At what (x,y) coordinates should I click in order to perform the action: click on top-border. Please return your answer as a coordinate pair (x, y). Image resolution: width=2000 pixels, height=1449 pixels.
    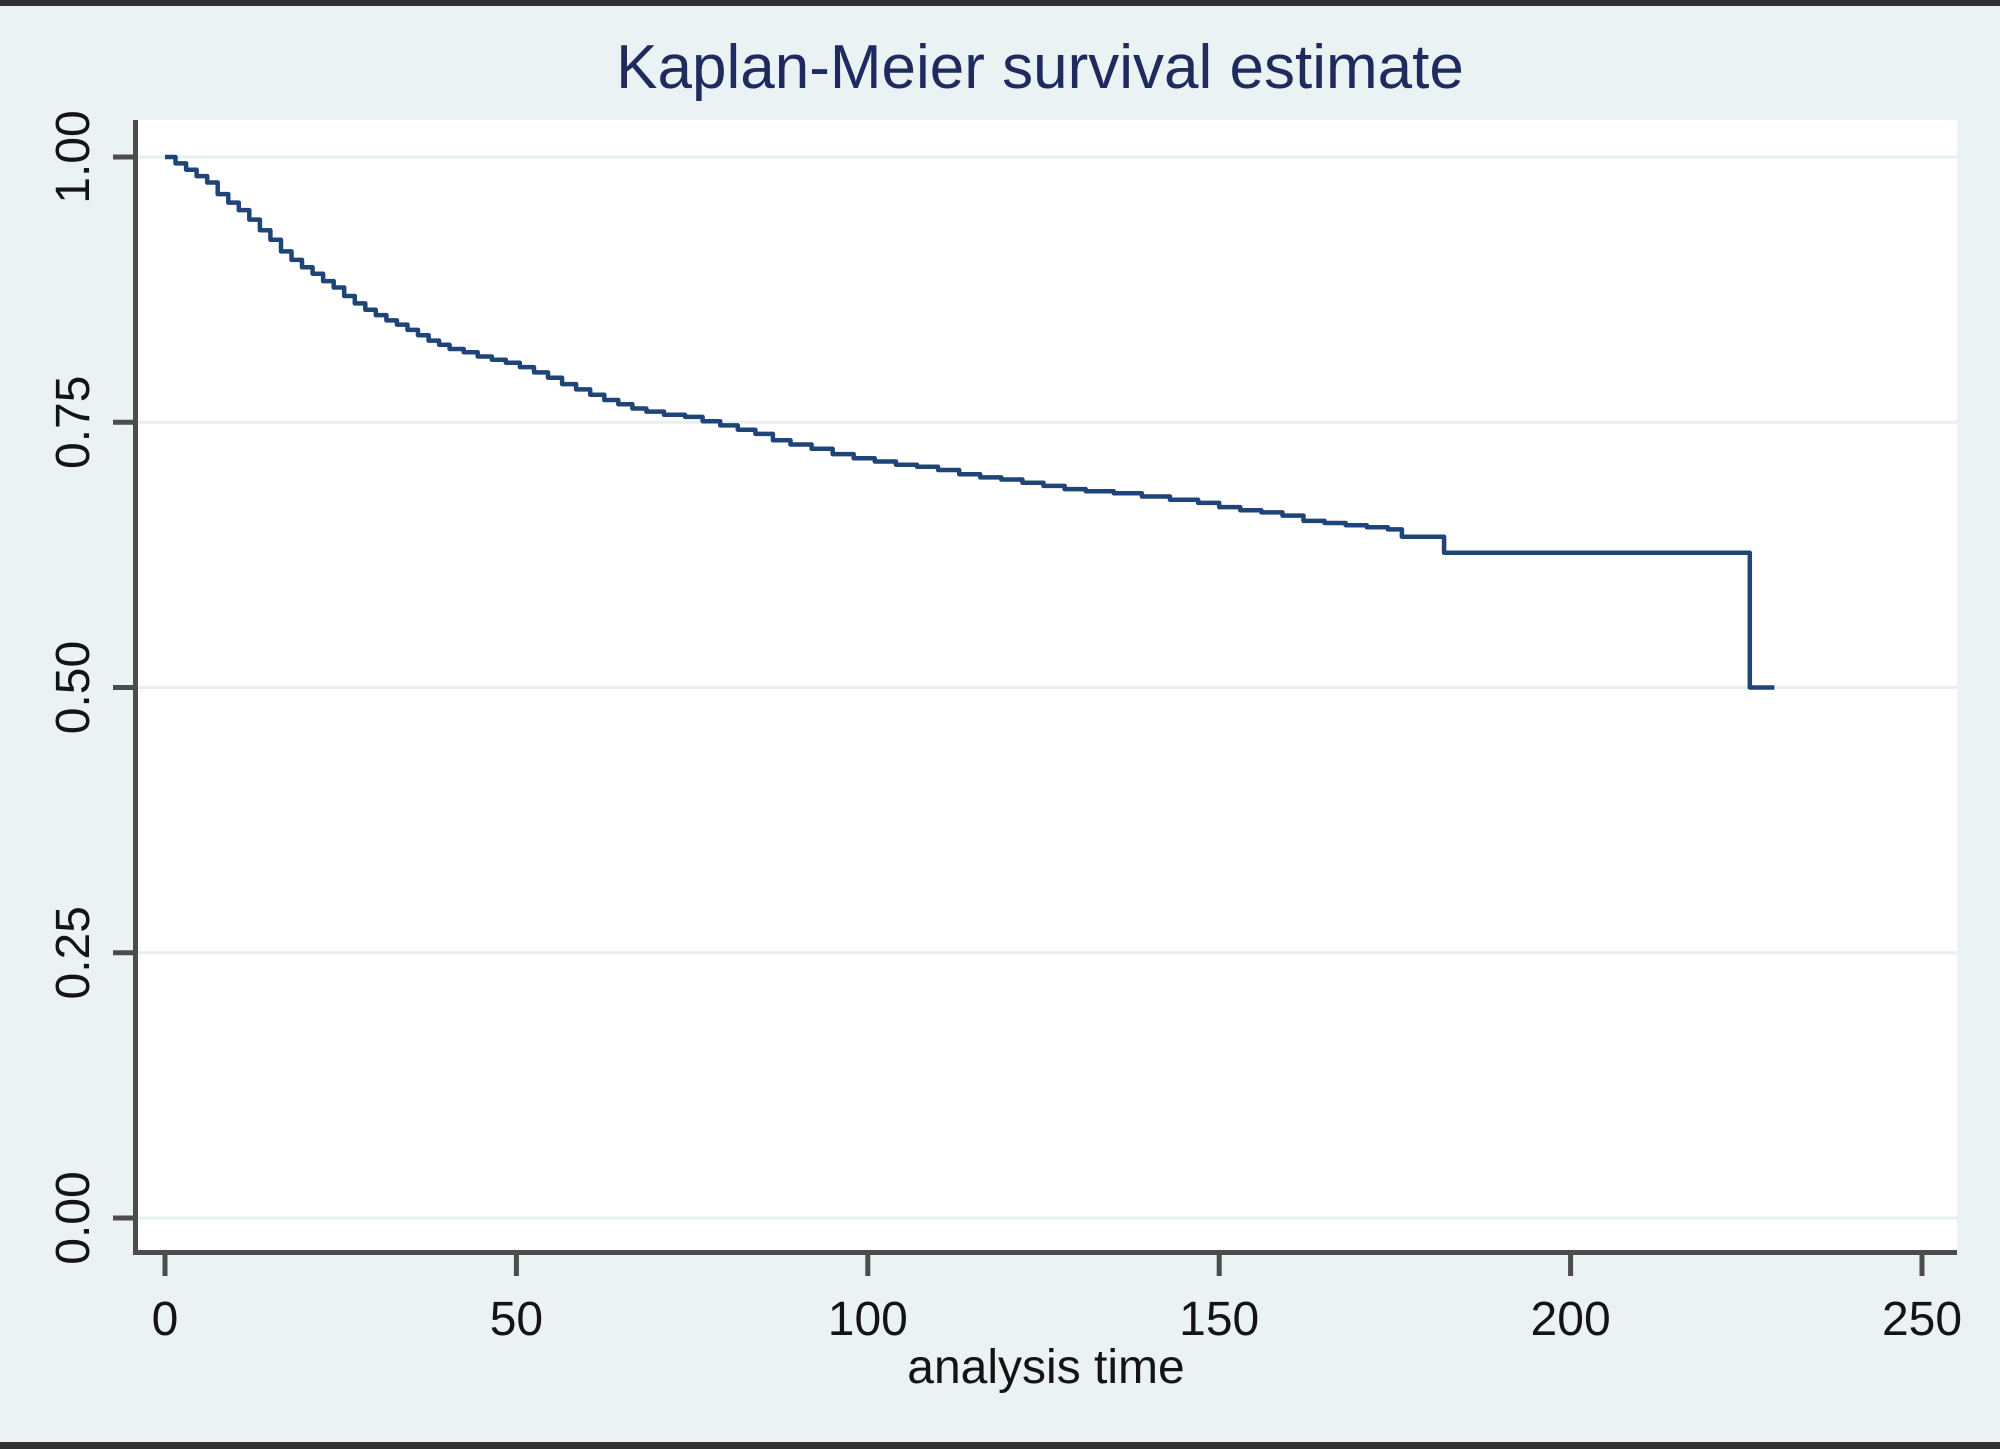
    Looking at the image, I should click on (1000, 3).